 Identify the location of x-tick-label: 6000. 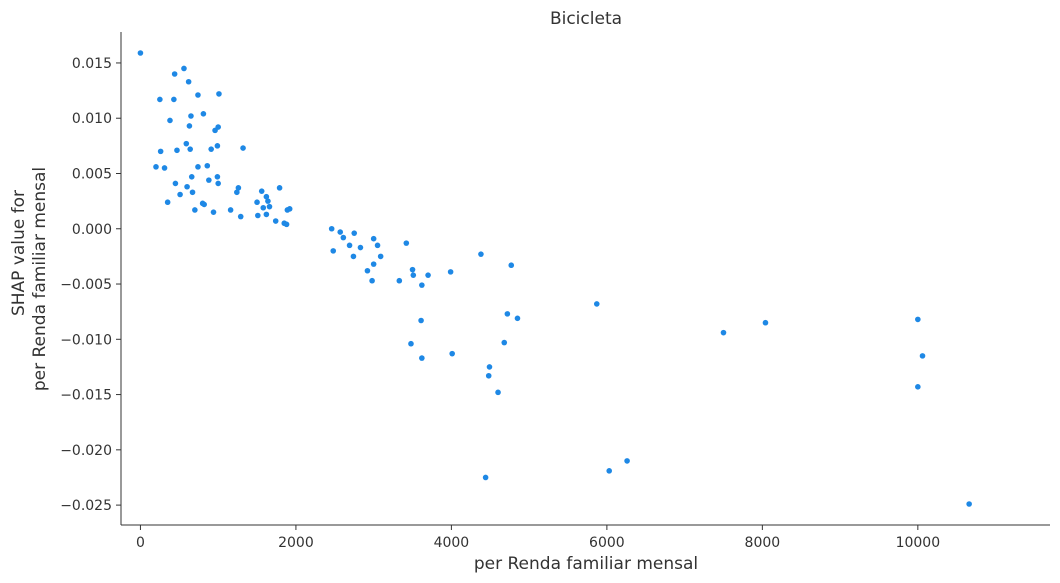
(607, 543).